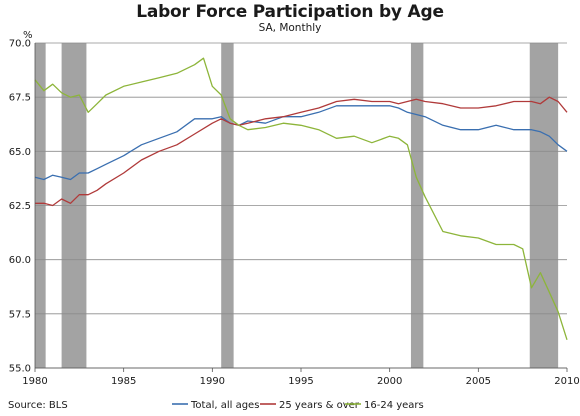 The width and height of the screenshot is (580, 416). I want to click on x-tick-label: 2005, so click(478, 381).